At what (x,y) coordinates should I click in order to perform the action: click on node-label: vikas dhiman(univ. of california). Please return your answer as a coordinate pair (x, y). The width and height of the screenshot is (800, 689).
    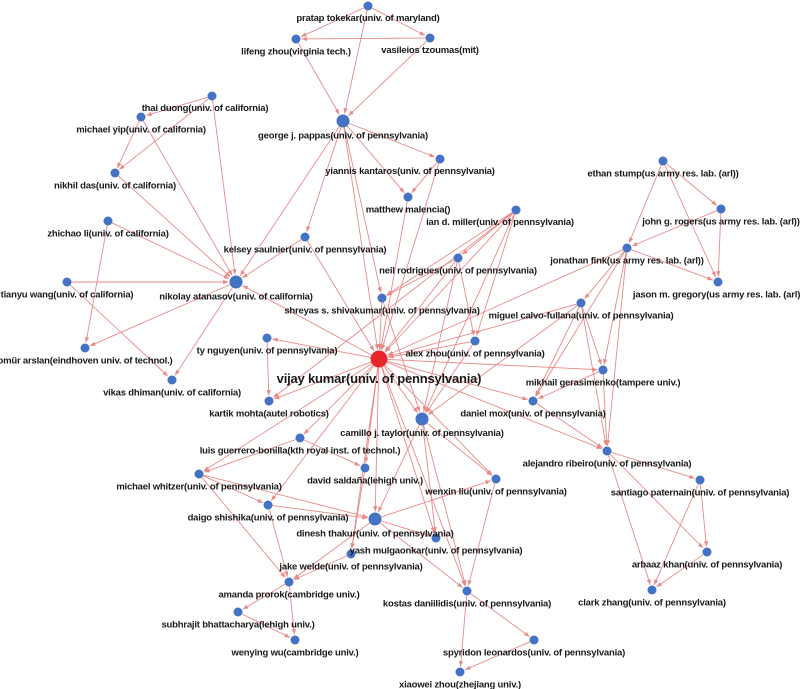
    Looking at the image, I should click on (172, 393).